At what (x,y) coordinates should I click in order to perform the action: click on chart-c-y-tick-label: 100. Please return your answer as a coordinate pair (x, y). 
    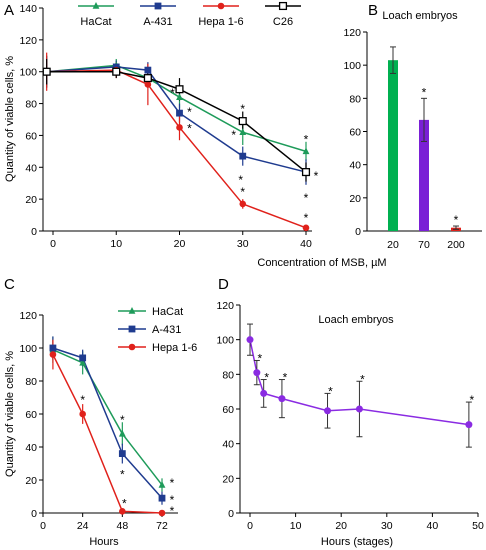
    Looking at the image, I should click on (28, 349).